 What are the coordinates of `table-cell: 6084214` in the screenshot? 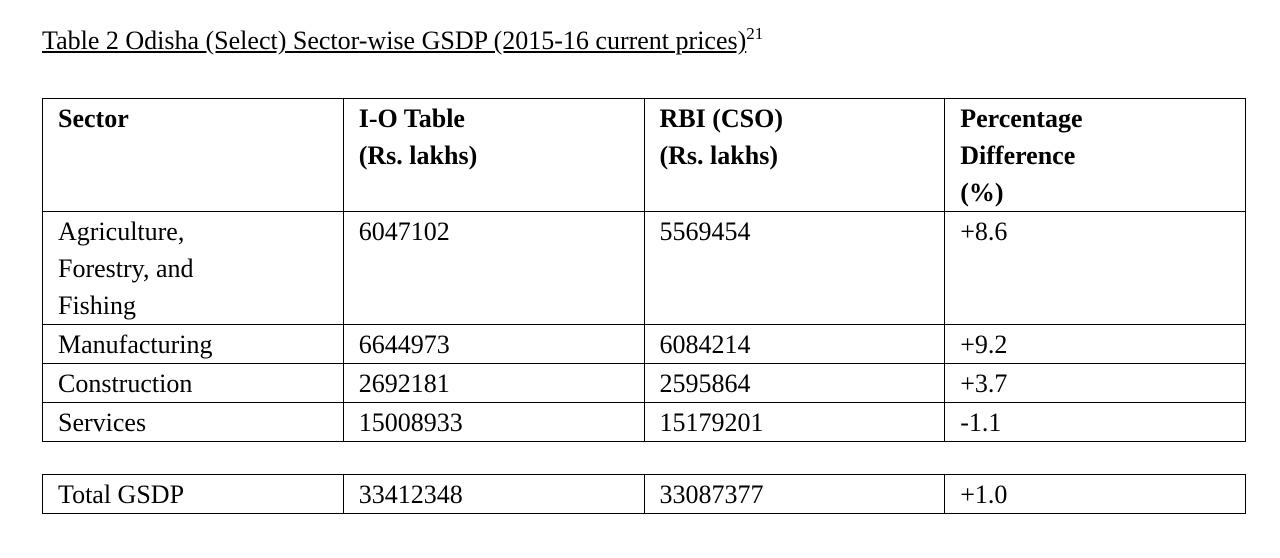 It's located at (795, 344).